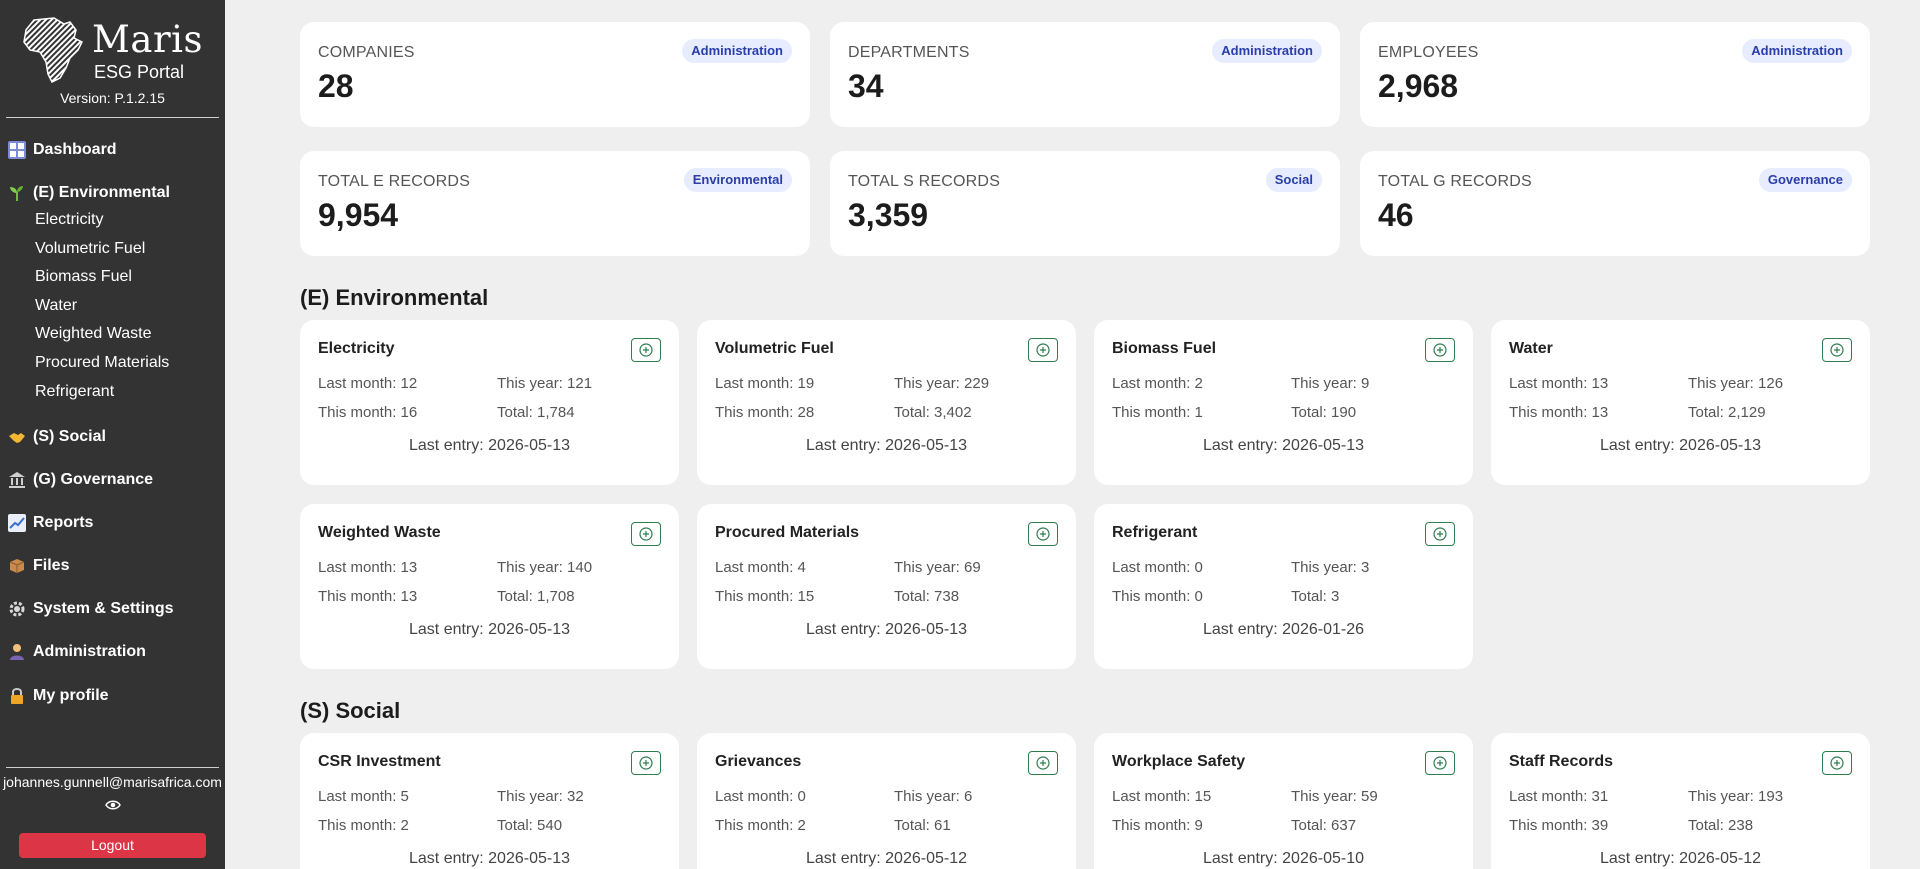  Describe the element at coordinates (1085, 203) in the screenshot. I see `stat-card-s-records: TOTAL S RECORDS 3,359 Social` at that location.